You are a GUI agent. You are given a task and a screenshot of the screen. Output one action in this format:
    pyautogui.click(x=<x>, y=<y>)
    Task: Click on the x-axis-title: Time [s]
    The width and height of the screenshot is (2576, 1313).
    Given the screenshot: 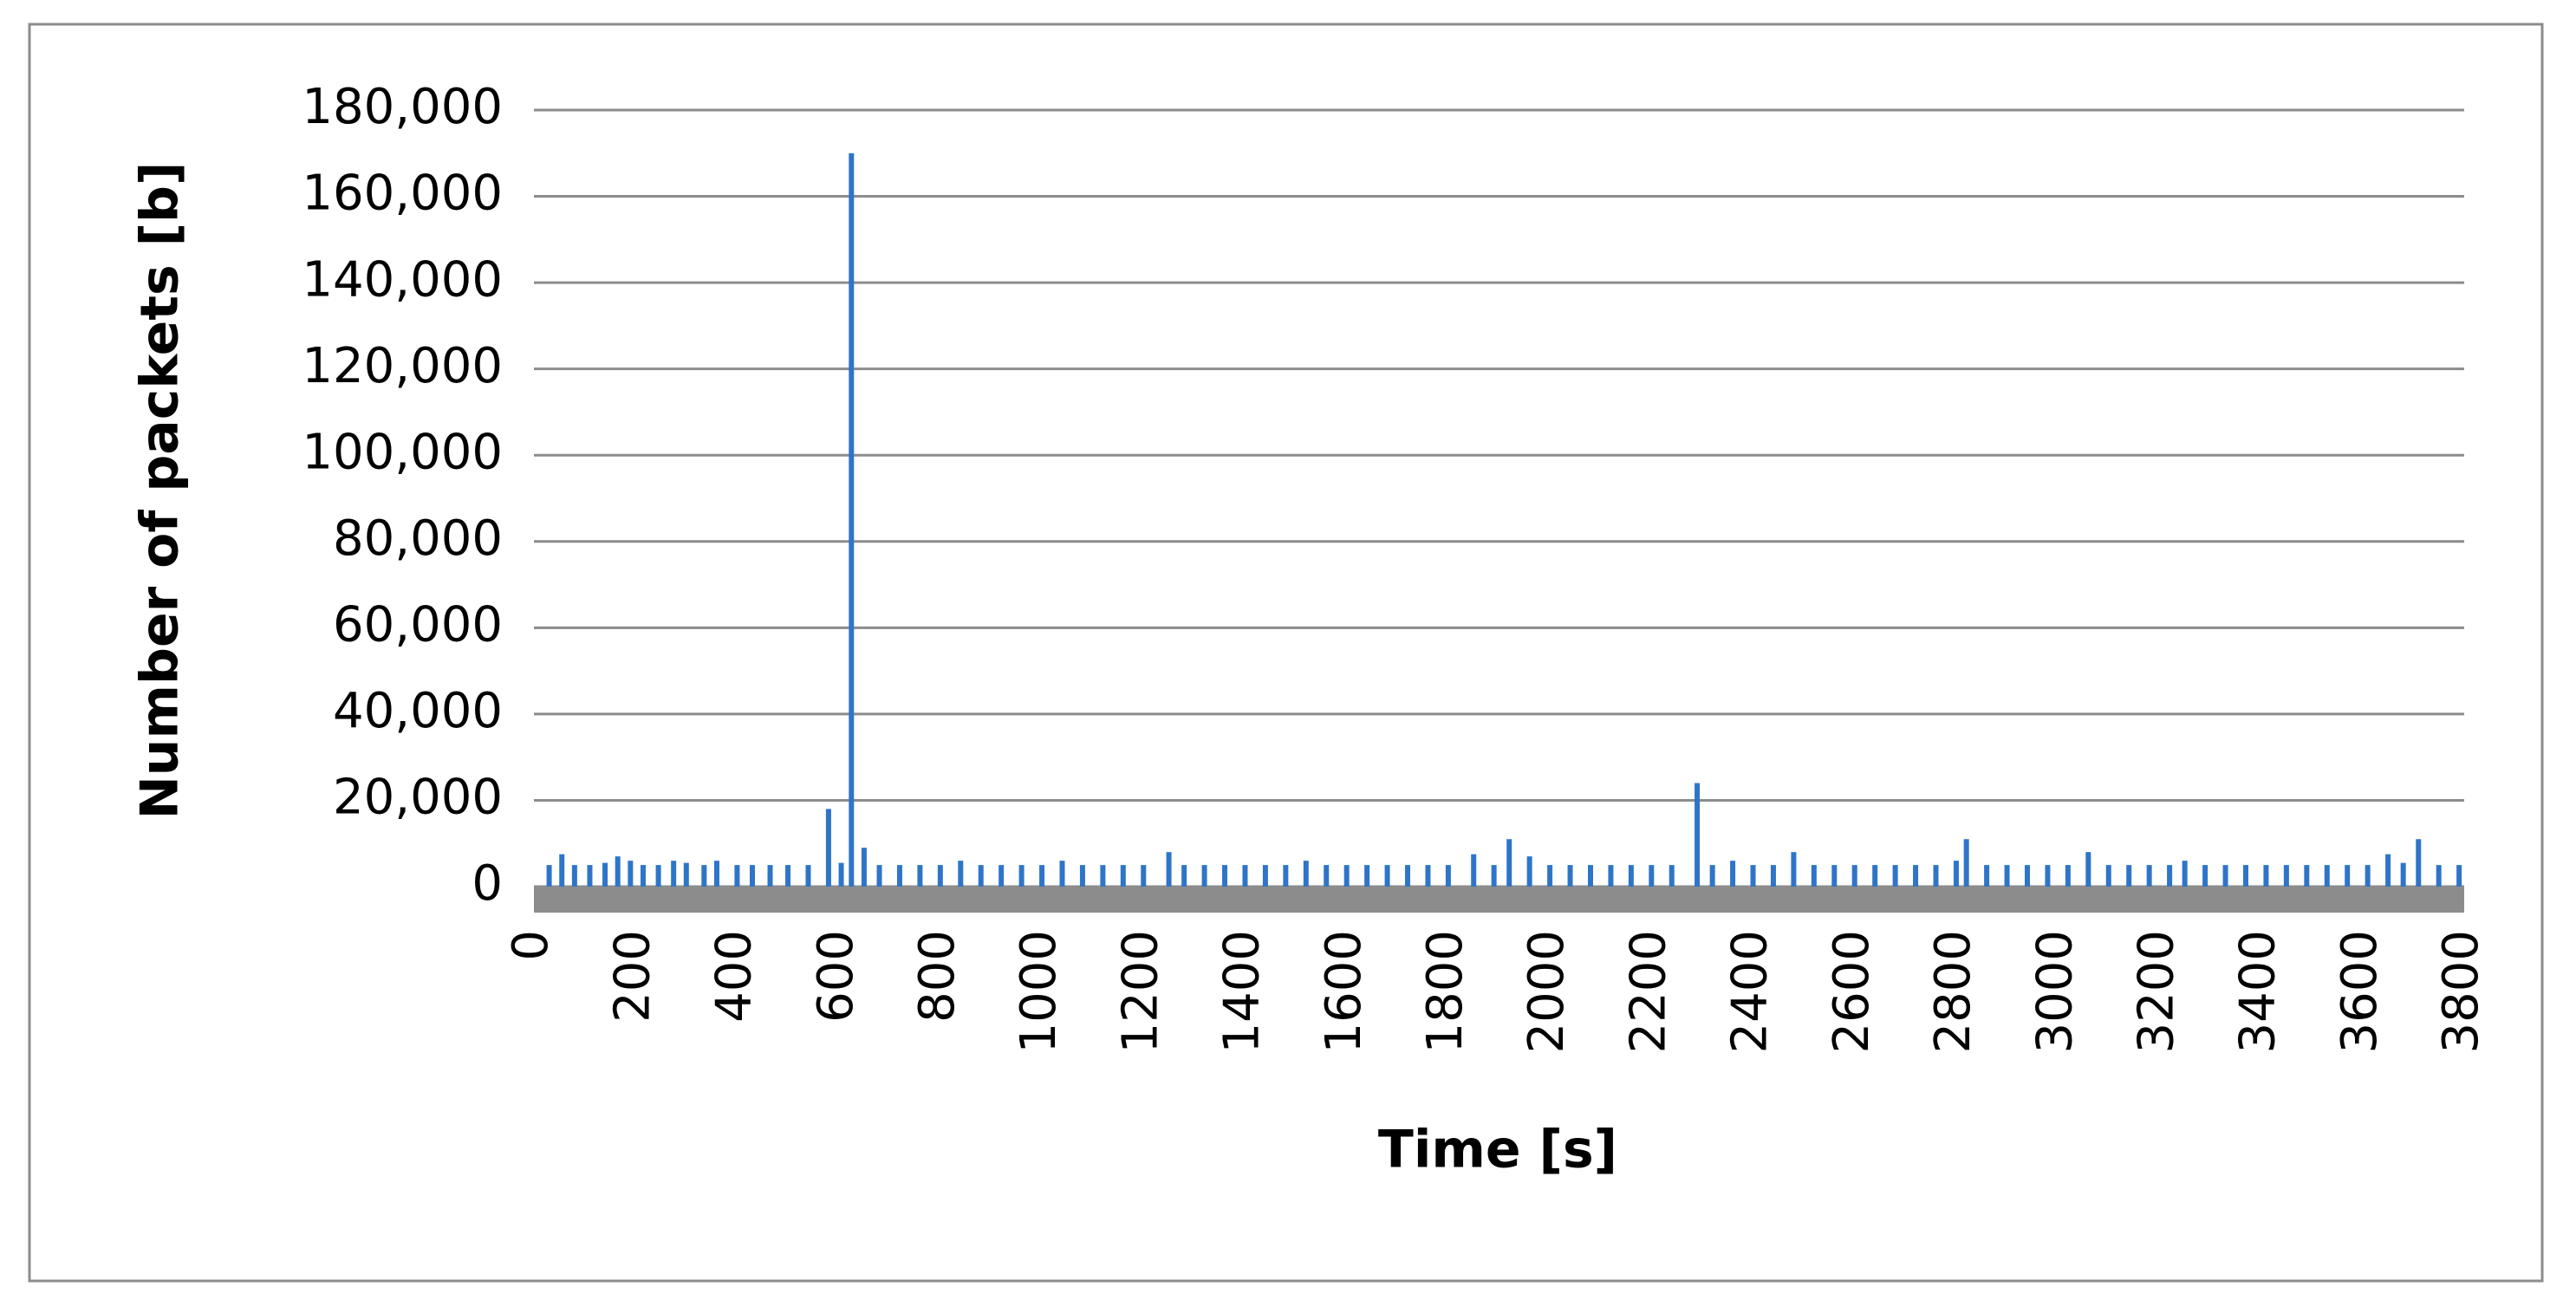 What is the action you would take?
    pyautogui.click(x=1497, y=1150)
    